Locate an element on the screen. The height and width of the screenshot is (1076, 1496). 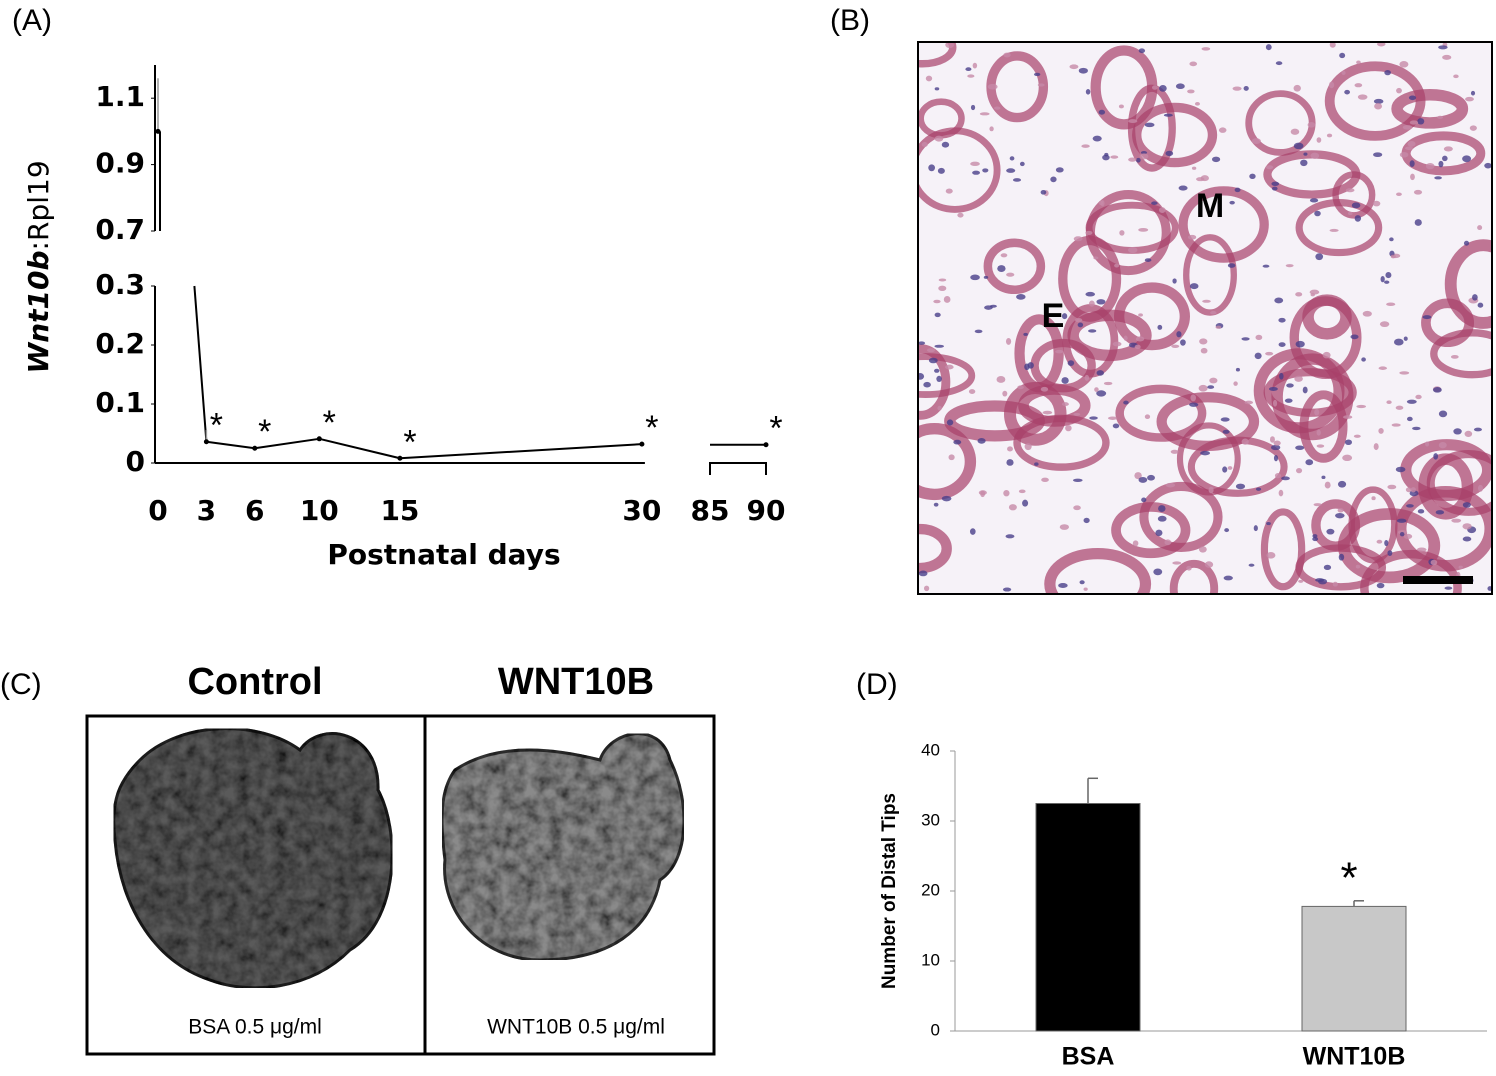
region-label: M is located at coordinates (1210, 206).